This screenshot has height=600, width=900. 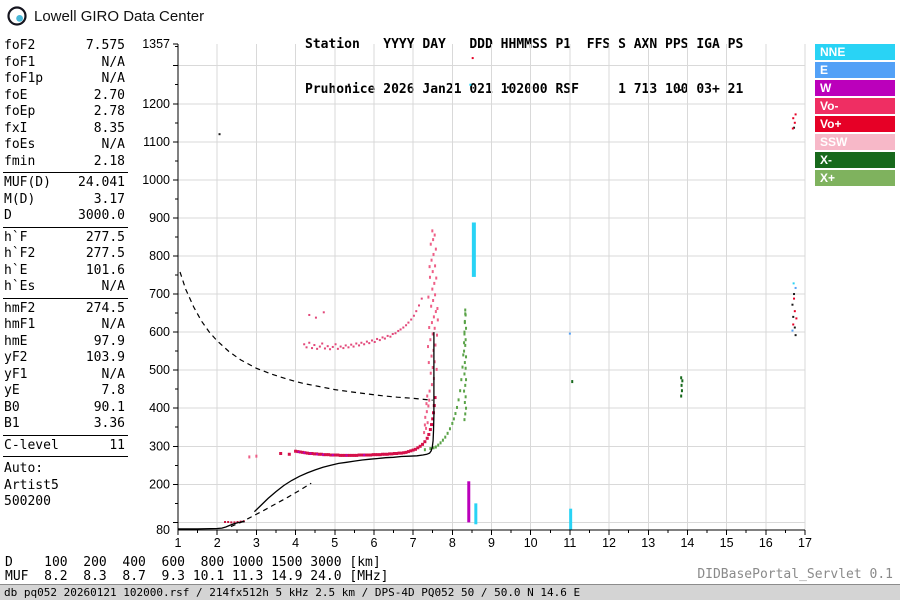 I want to click on param-label: B0, so click(x=12, y=407).